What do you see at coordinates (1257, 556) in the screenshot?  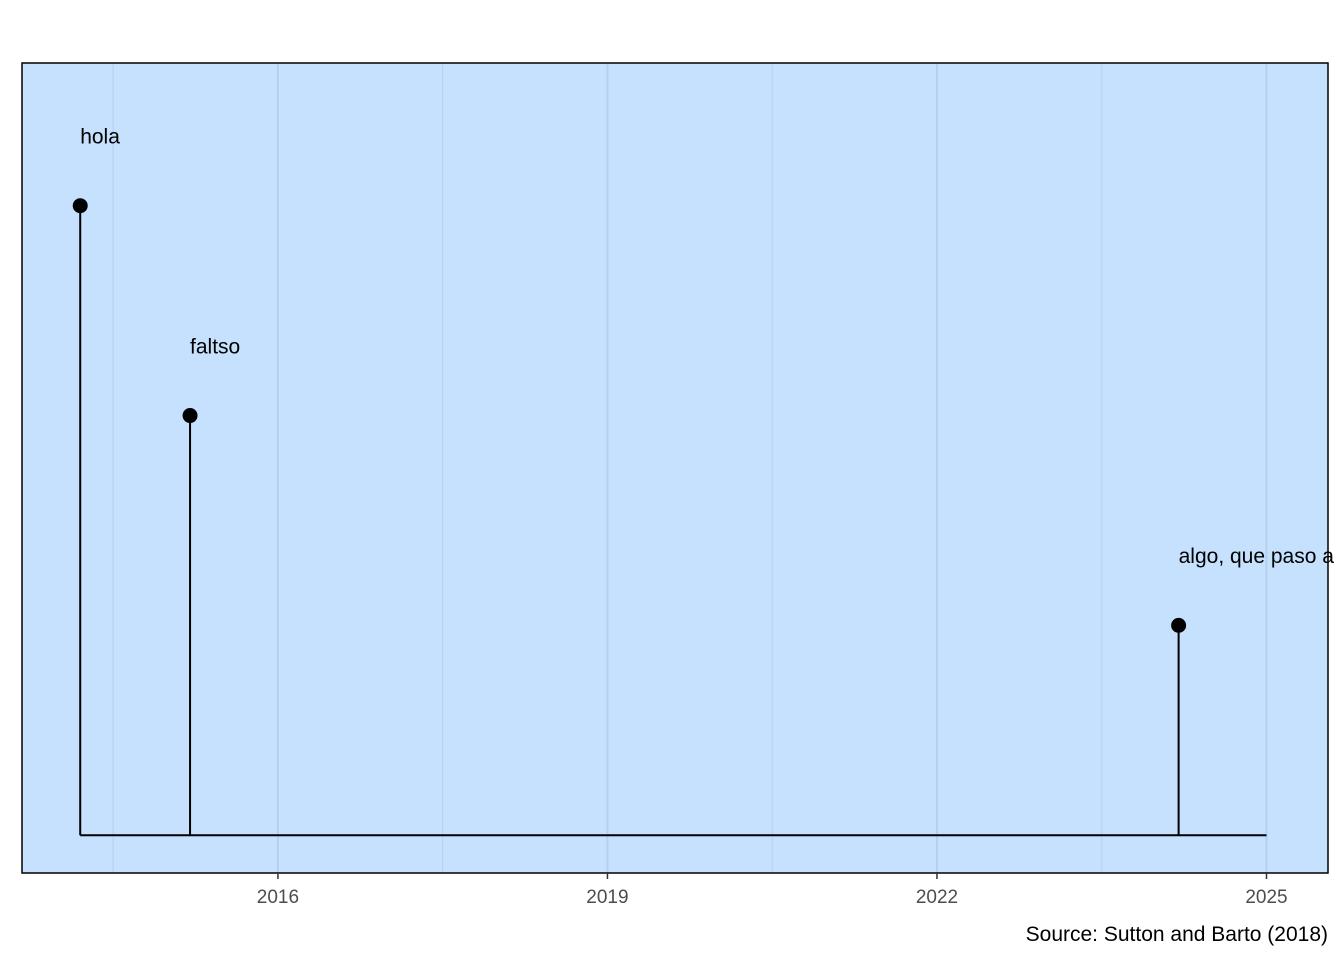 I see `event-label: algo, que paso a` at bounding box center [1257, 556].